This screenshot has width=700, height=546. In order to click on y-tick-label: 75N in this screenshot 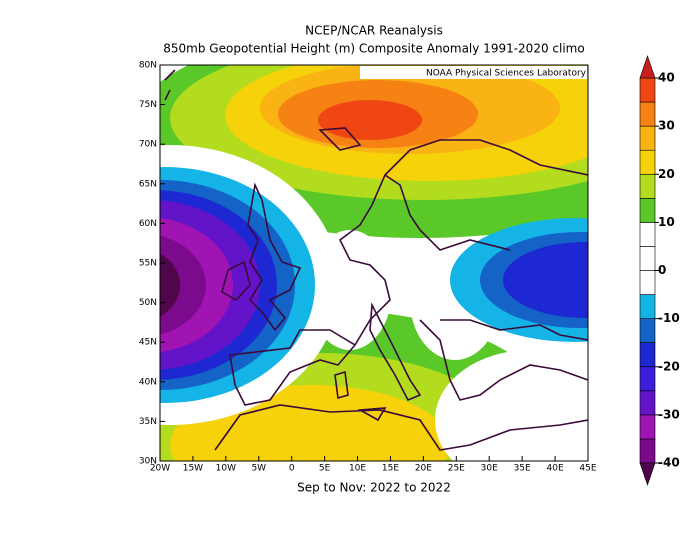, I will do `click(148, 105)`.